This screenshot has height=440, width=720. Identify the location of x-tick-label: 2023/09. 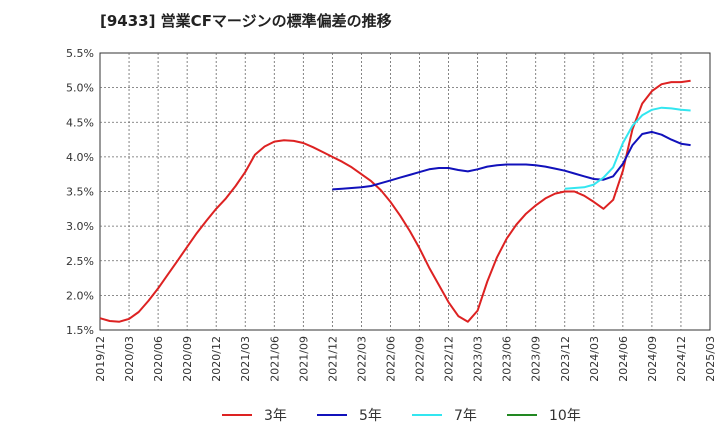
(536, 359).